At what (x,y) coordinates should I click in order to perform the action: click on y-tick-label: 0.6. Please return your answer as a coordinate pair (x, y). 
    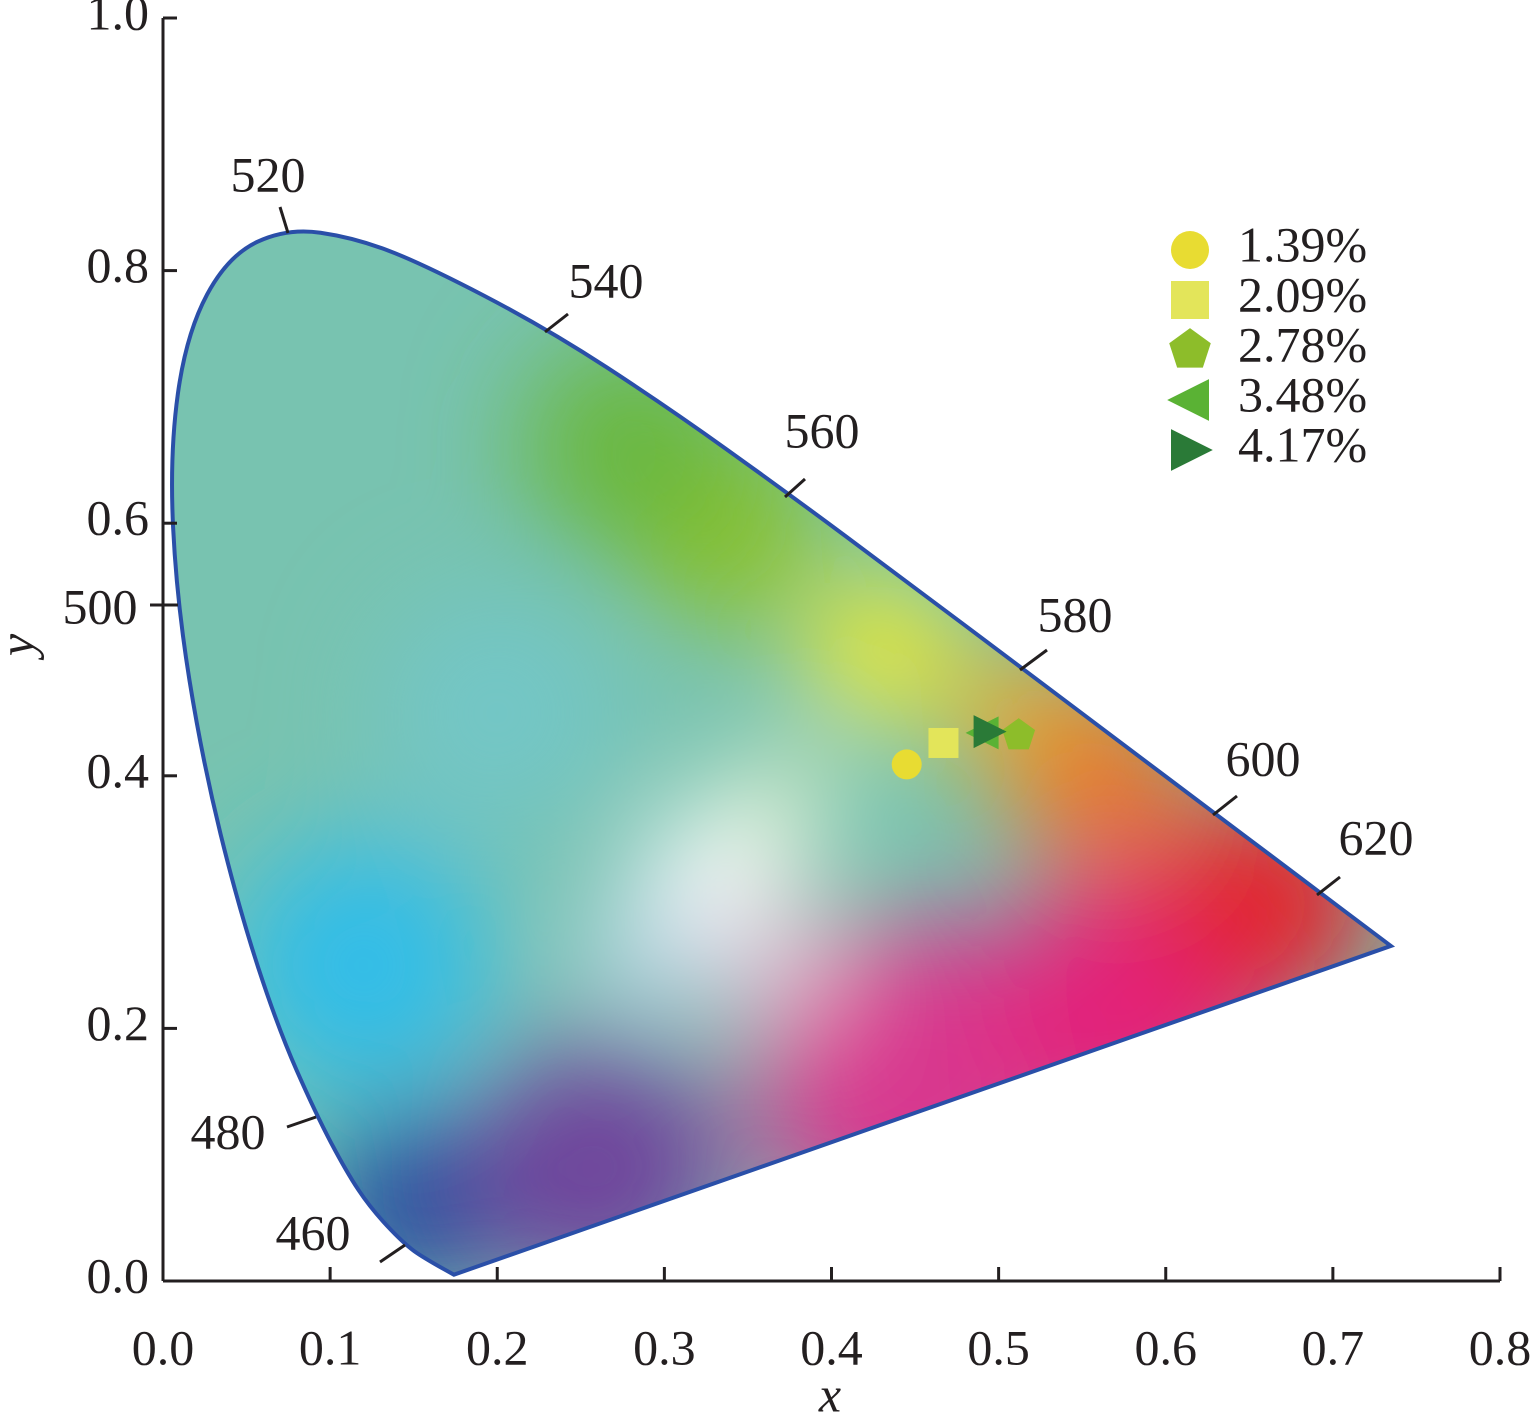
    Looking at the image, I should click on (118, 518).